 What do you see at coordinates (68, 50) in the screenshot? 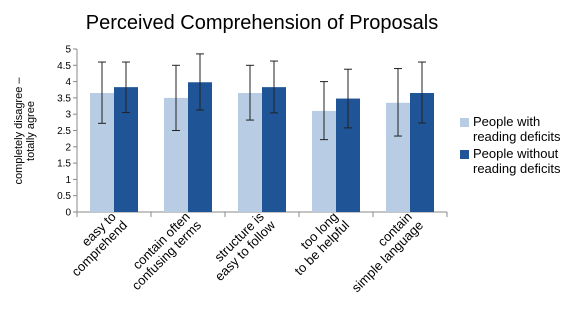
I see `y-tick-label: 5` at bounding box center [68, 50].